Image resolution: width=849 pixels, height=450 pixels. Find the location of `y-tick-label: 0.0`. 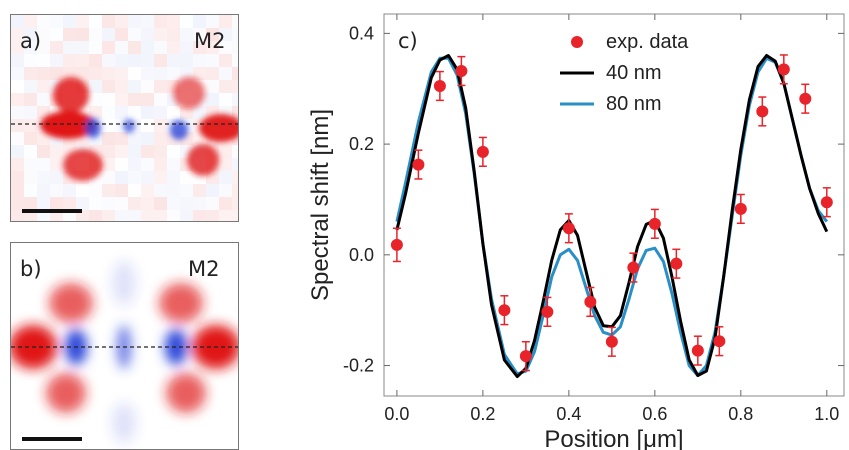

y-tick-label: 0.0 is located at coordinates (361, 255).